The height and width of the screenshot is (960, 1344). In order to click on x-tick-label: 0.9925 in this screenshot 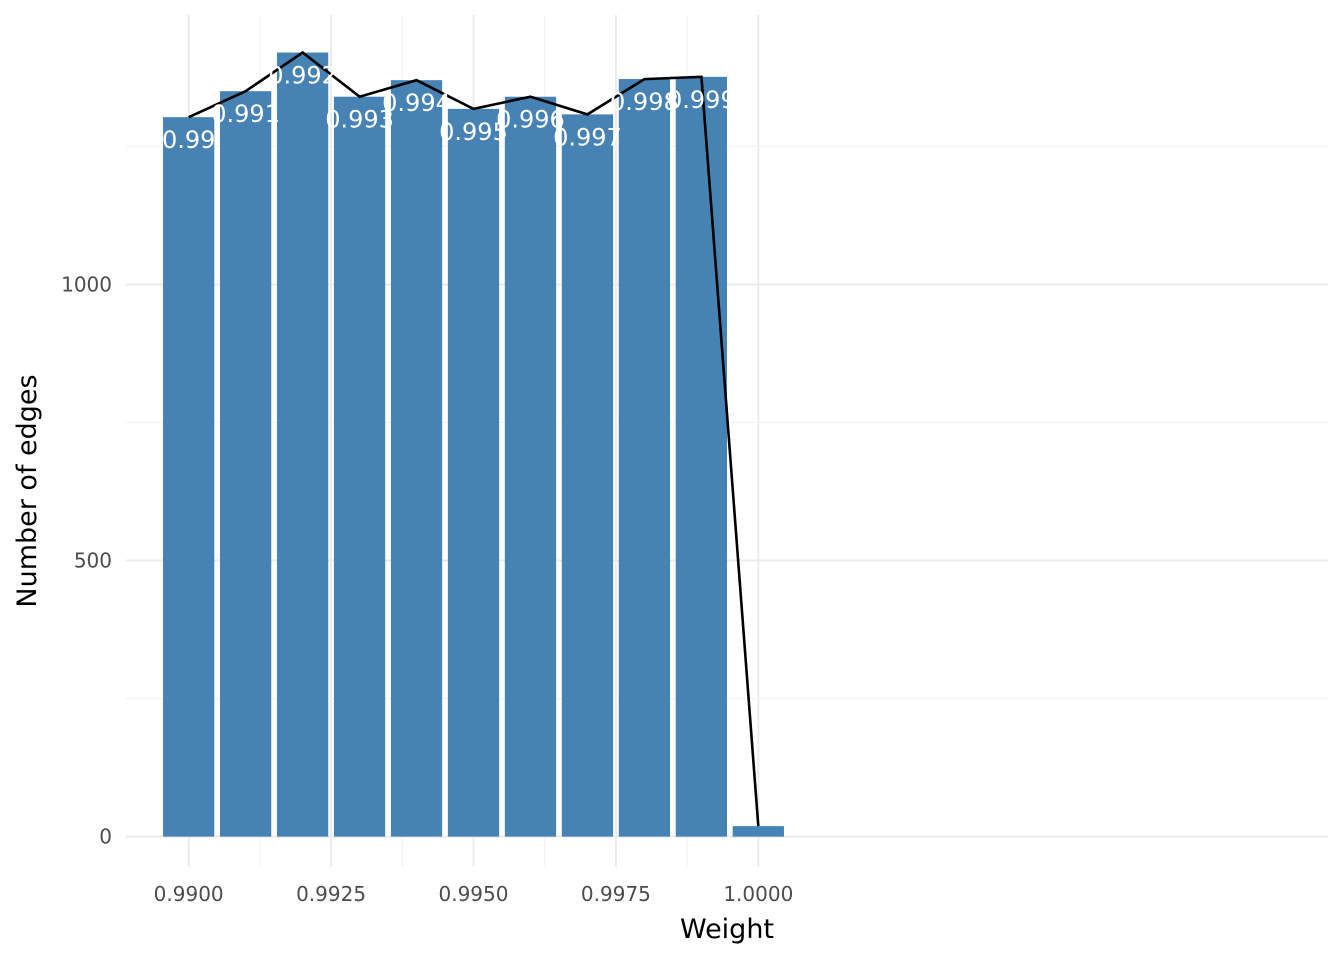, I will do `click(331, 894)`.